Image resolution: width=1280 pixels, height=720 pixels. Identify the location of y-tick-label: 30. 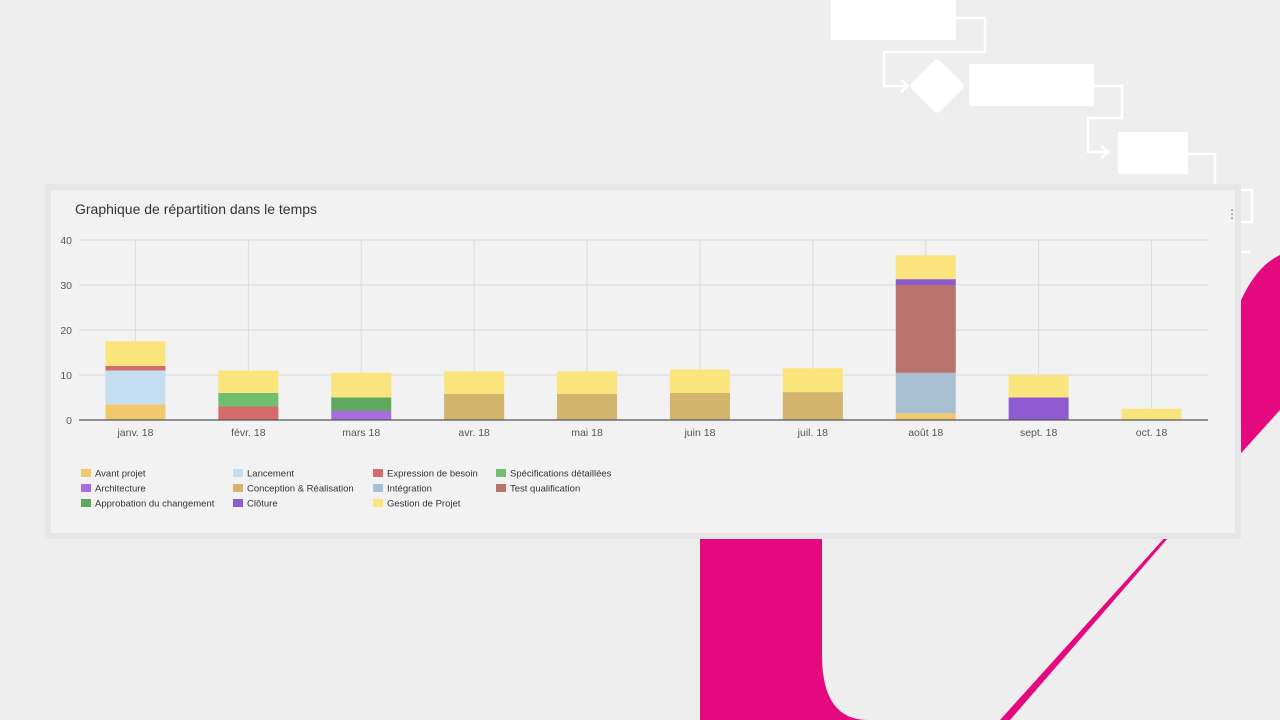
(66, 286).